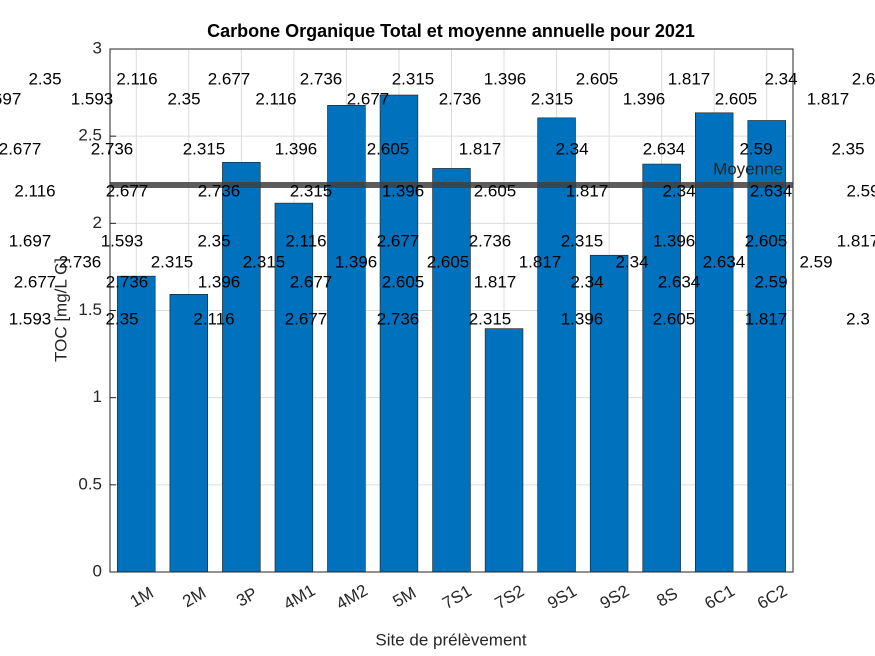 Image resolution: width=875 pixels, height=656 pixels. What do you see at coordinates (858, 318) in the screenshot?
I see `annotation: 2.3` at bounding box center [858, 318].